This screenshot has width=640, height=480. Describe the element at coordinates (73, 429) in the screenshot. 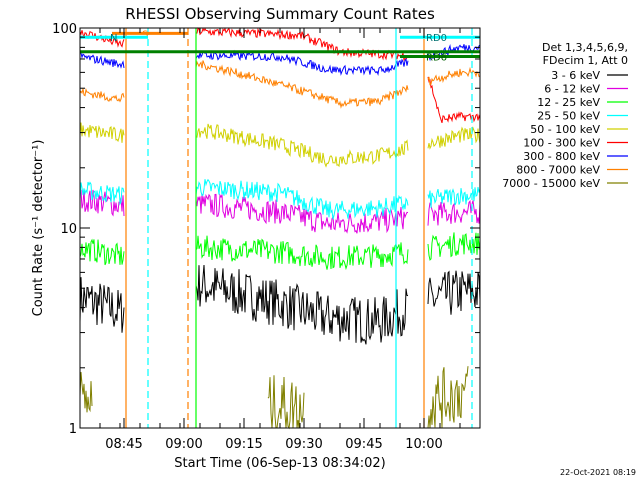

I see `y-tick-label-0: 1` at that location.